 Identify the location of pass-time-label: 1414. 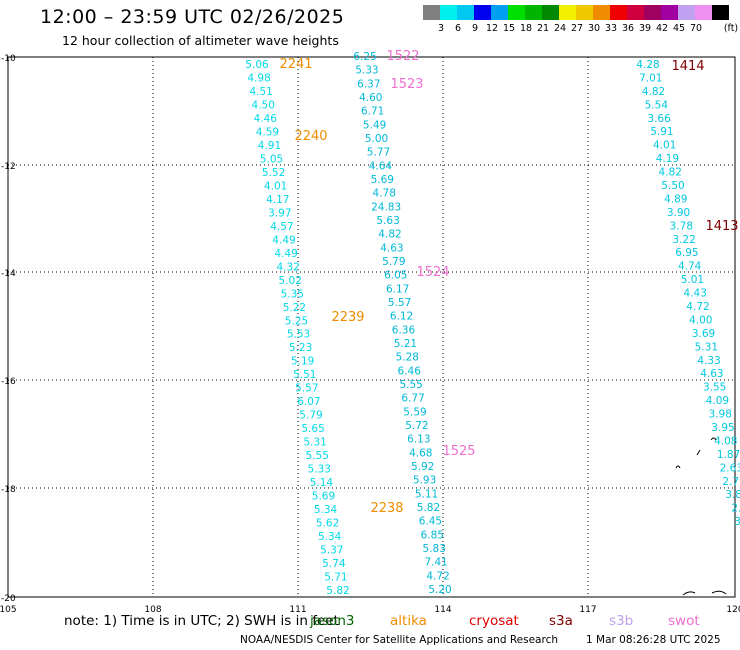
(687, 66).